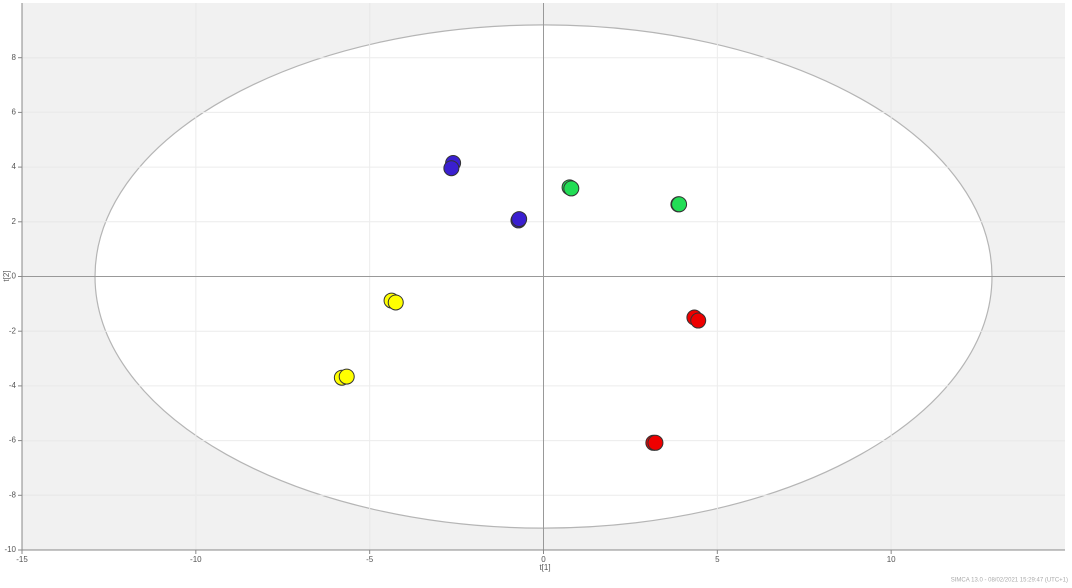  I want to click on y-tick-label: -6, so click(13, 440).